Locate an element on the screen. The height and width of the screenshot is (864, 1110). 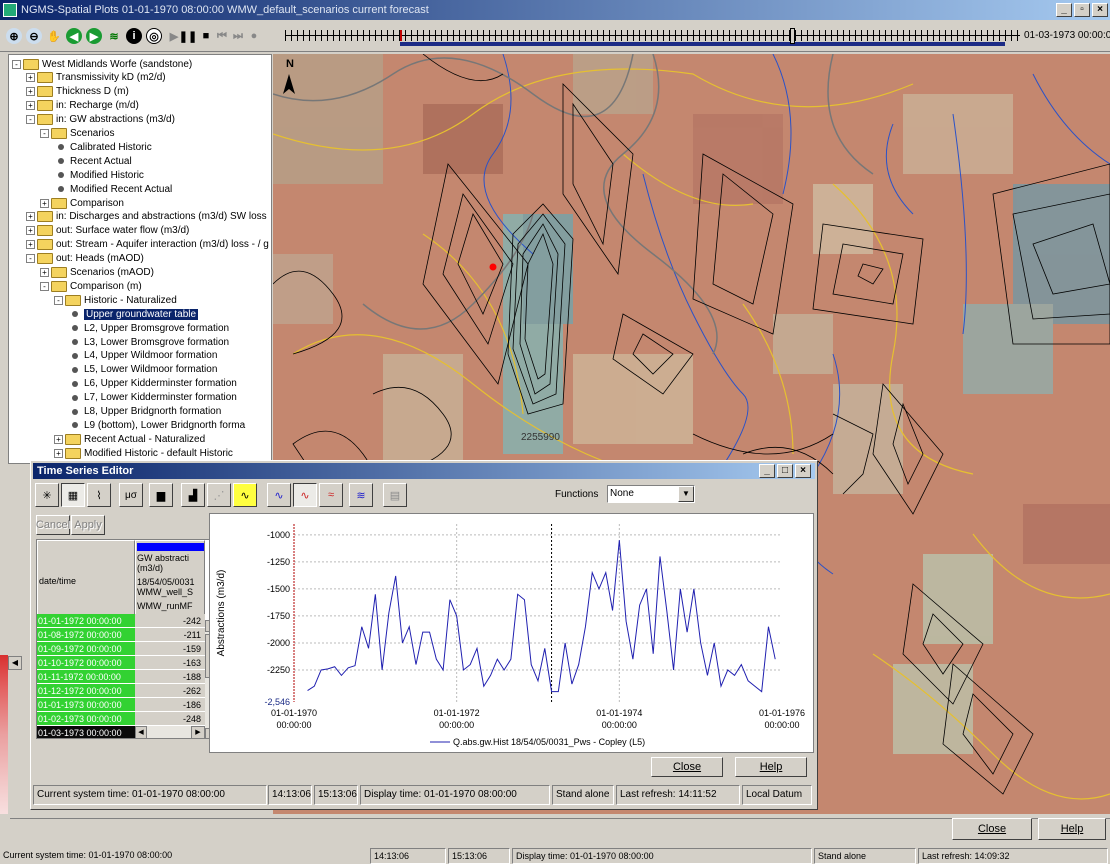
close-window-button: × is located at coordinates (1100, 10).